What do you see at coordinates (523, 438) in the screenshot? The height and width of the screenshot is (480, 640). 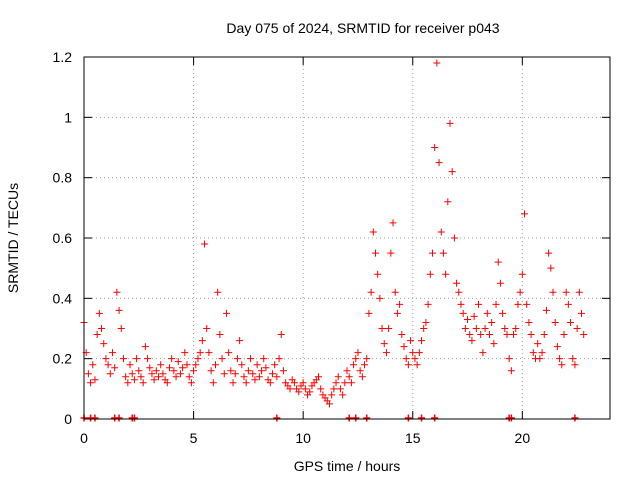 I see `x-tick-label: 20` at bounding box center [523, 438].